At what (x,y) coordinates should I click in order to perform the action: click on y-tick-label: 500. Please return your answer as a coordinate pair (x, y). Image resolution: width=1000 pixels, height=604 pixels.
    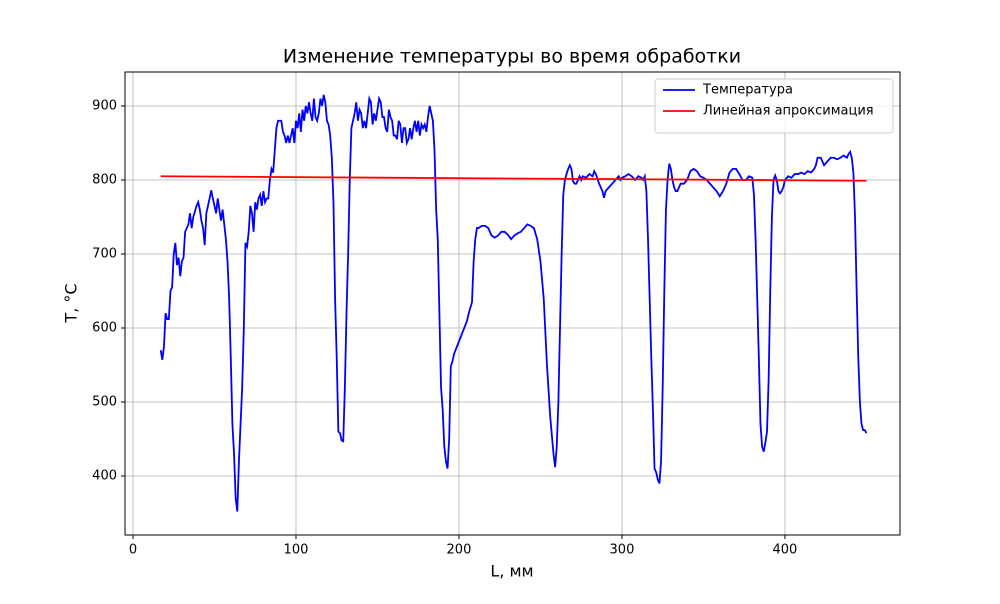
    Looking at the image, I should click on (104, 402).